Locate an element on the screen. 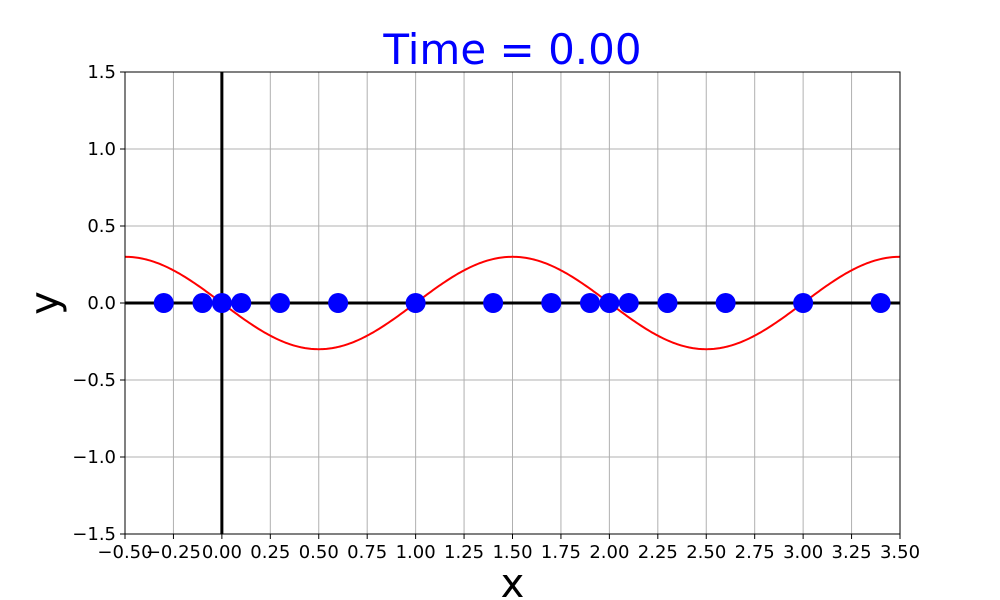 This screenshot has height=600, width=1000. x-tick-label: 0.75 is located at coordinates (367, 552).